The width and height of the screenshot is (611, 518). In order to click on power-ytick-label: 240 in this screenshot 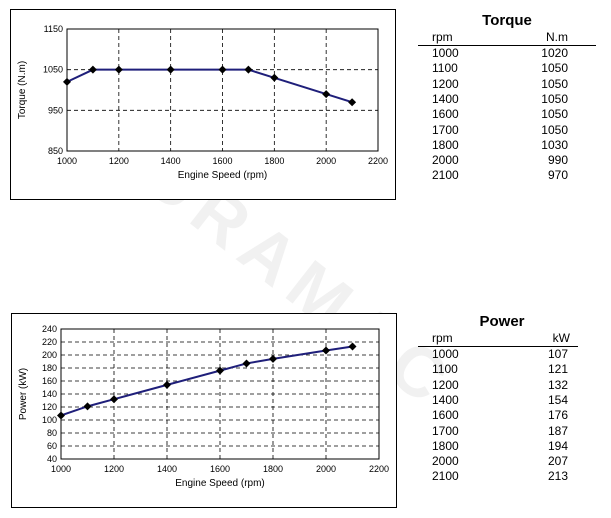, I will do `click(49, 329)`.